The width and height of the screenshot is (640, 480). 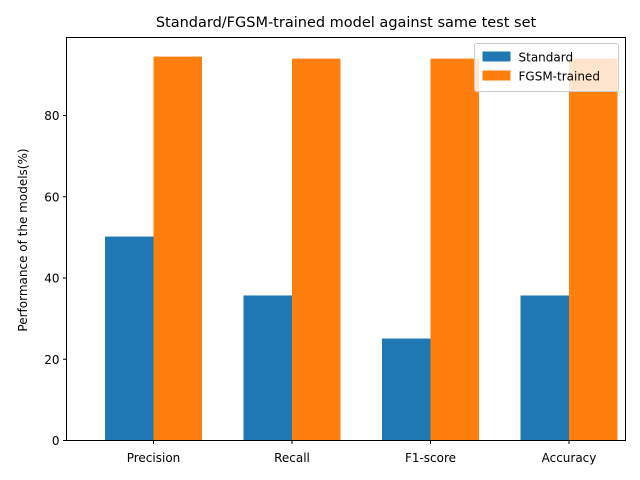 What do you see at coordinates (569, 458) in the screenshot?
I see `x-tick-label: Accuracy` at bounding box center [569, 458].